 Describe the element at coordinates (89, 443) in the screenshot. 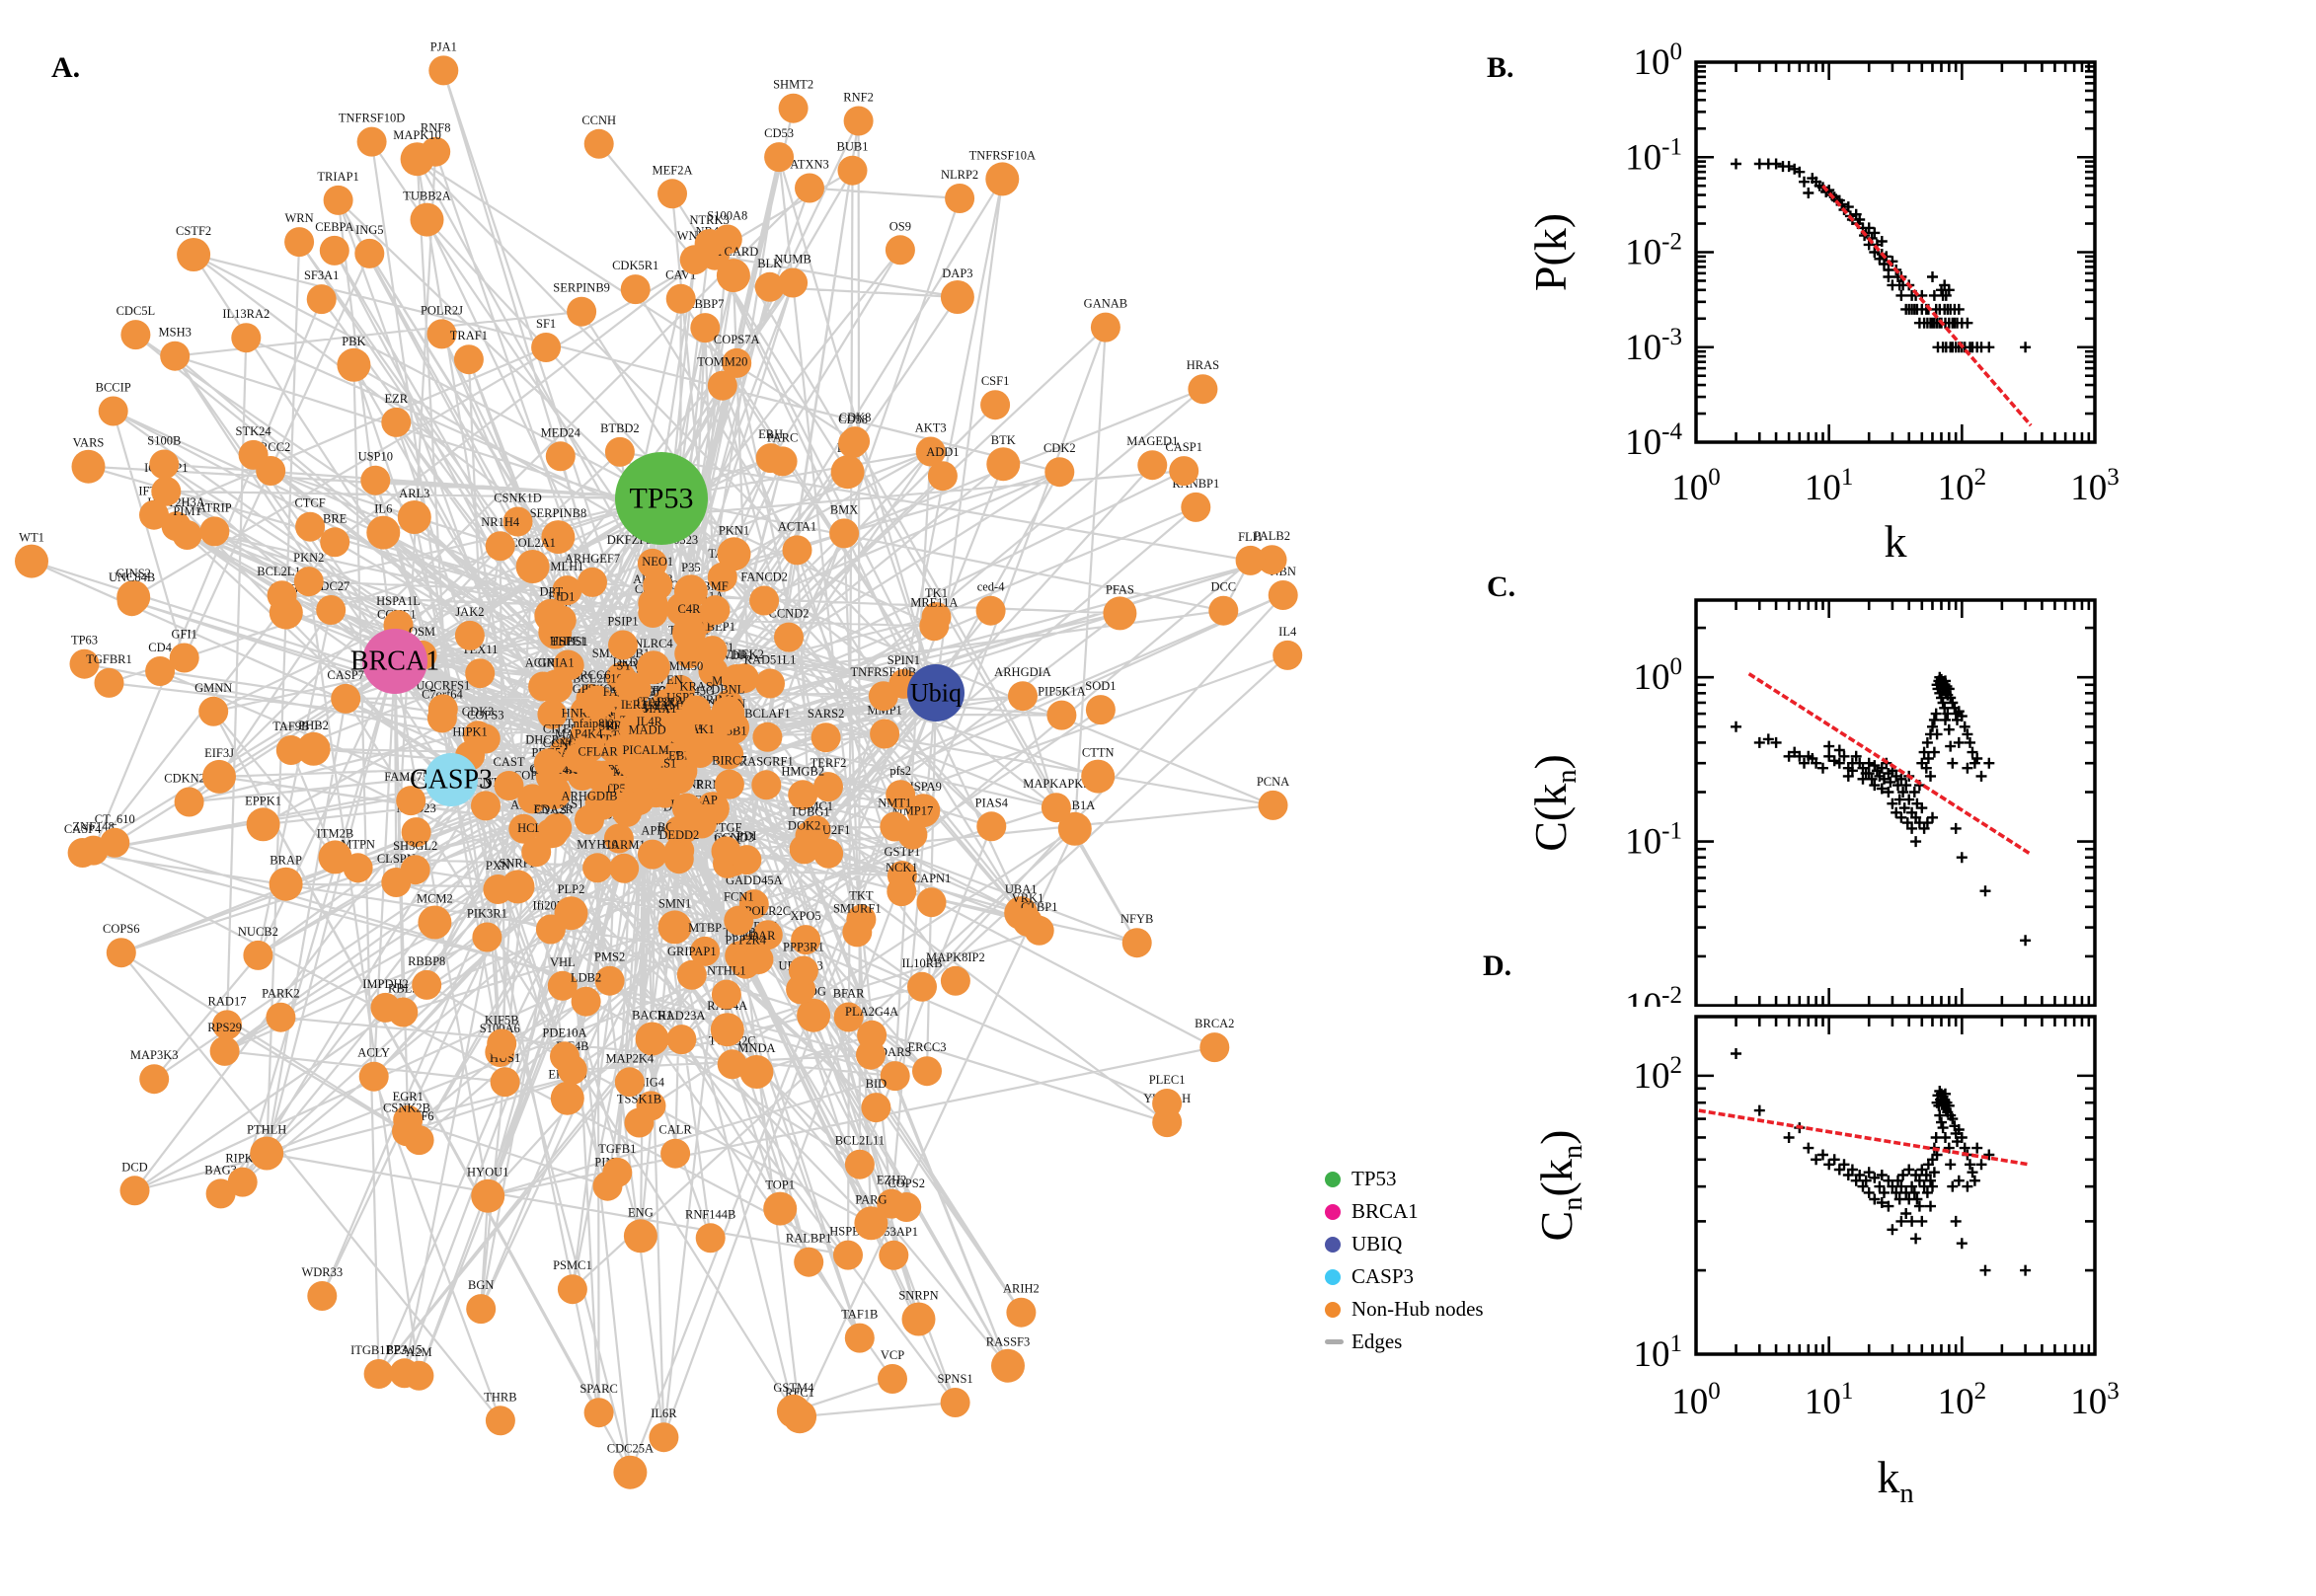

I see `gene-label: VARS` at that location.